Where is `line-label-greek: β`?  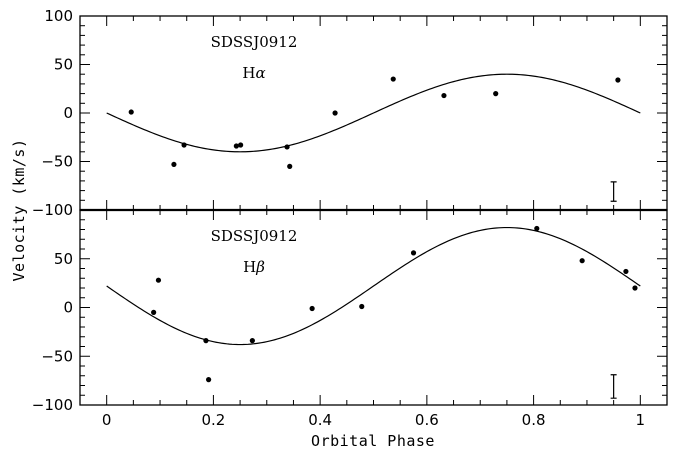 line-label-greek: β is located at coordinates (260, 267).